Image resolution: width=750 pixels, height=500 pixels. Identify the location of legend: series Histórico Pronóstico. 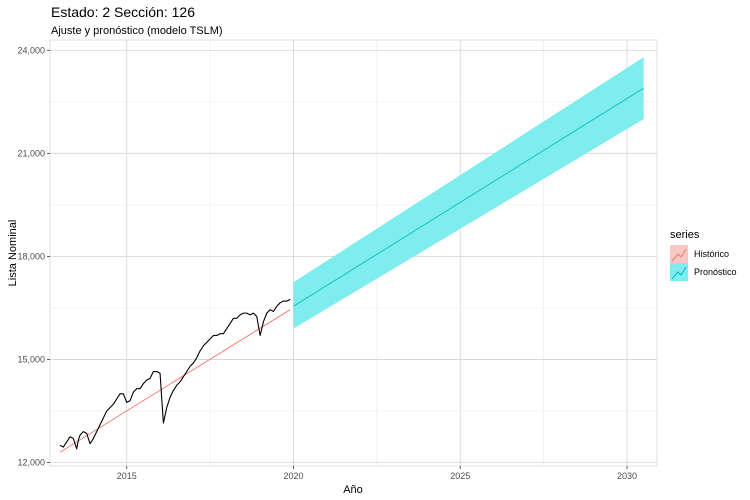
(703, 255).